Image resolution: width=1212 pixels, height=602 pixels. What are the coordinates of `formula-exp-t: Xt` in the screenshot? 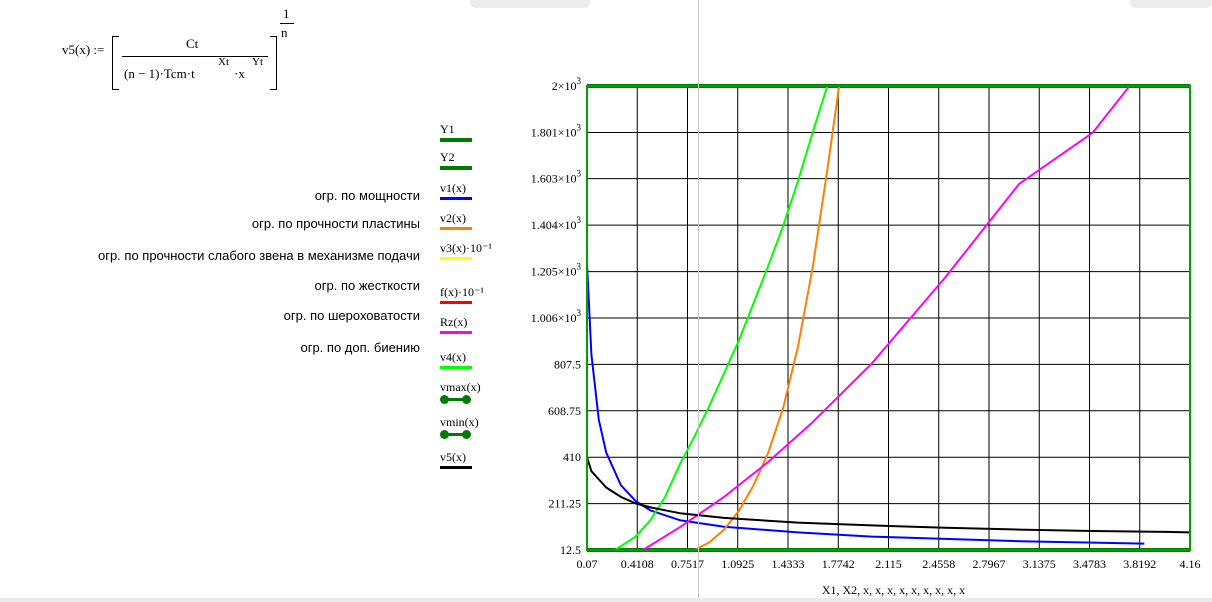 It's located at (223, 62).